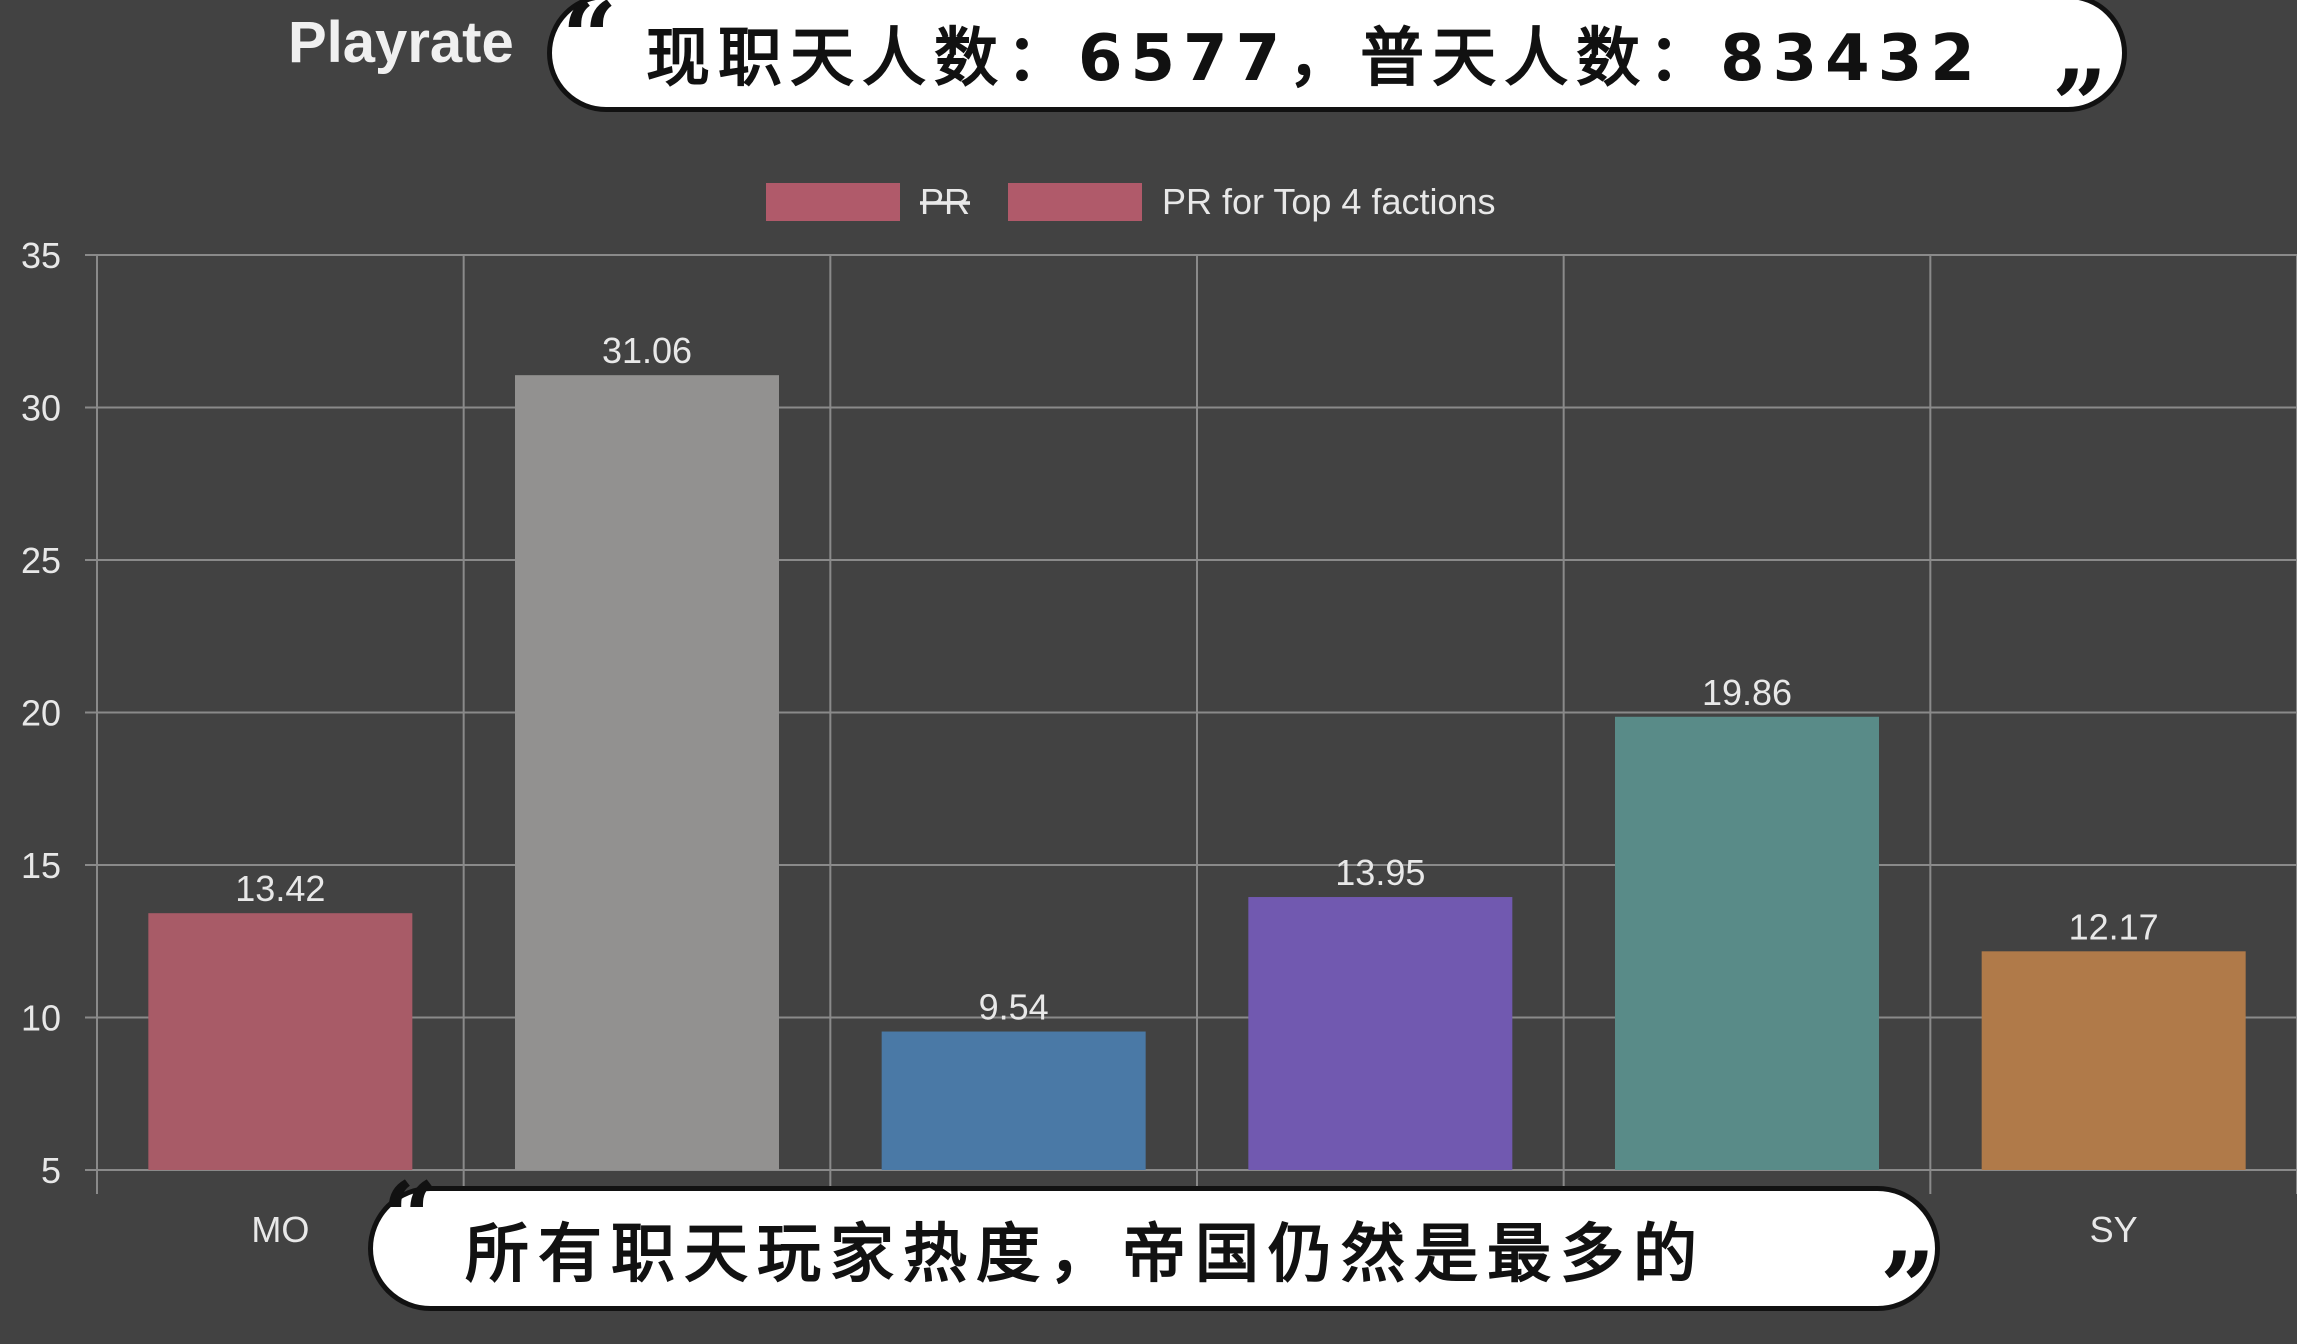 The height and width of the screenshot is (1344, 2297). Describe the element at coordinates (2114, 926) in the screenshot. I see `bar-value-label: 12.17` at that location.